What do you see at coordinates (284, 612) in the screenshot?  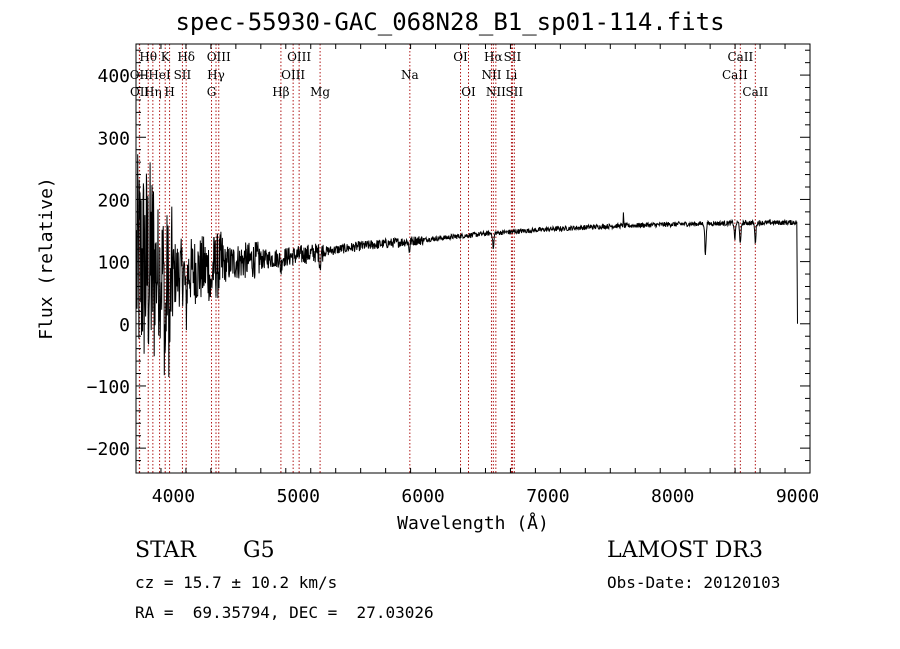 I see `coordinates: RA = 69.35794, DEC = 27.03026` at bounding box center [284, 612].